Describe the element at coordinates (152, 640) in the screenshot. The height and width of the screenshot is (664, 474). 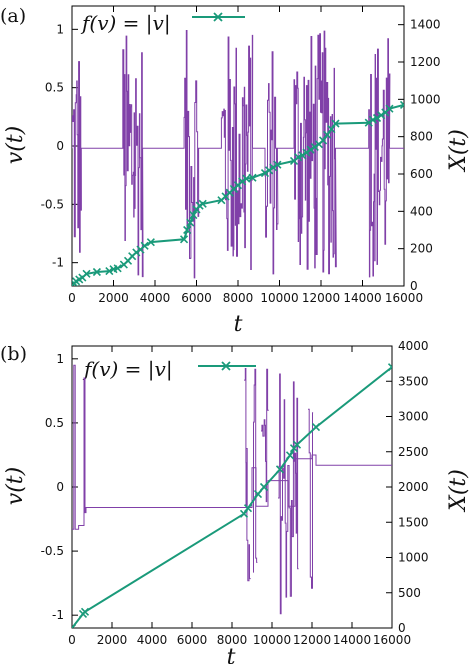
I see `panel-b-x-tick-label: 4000` at that location.